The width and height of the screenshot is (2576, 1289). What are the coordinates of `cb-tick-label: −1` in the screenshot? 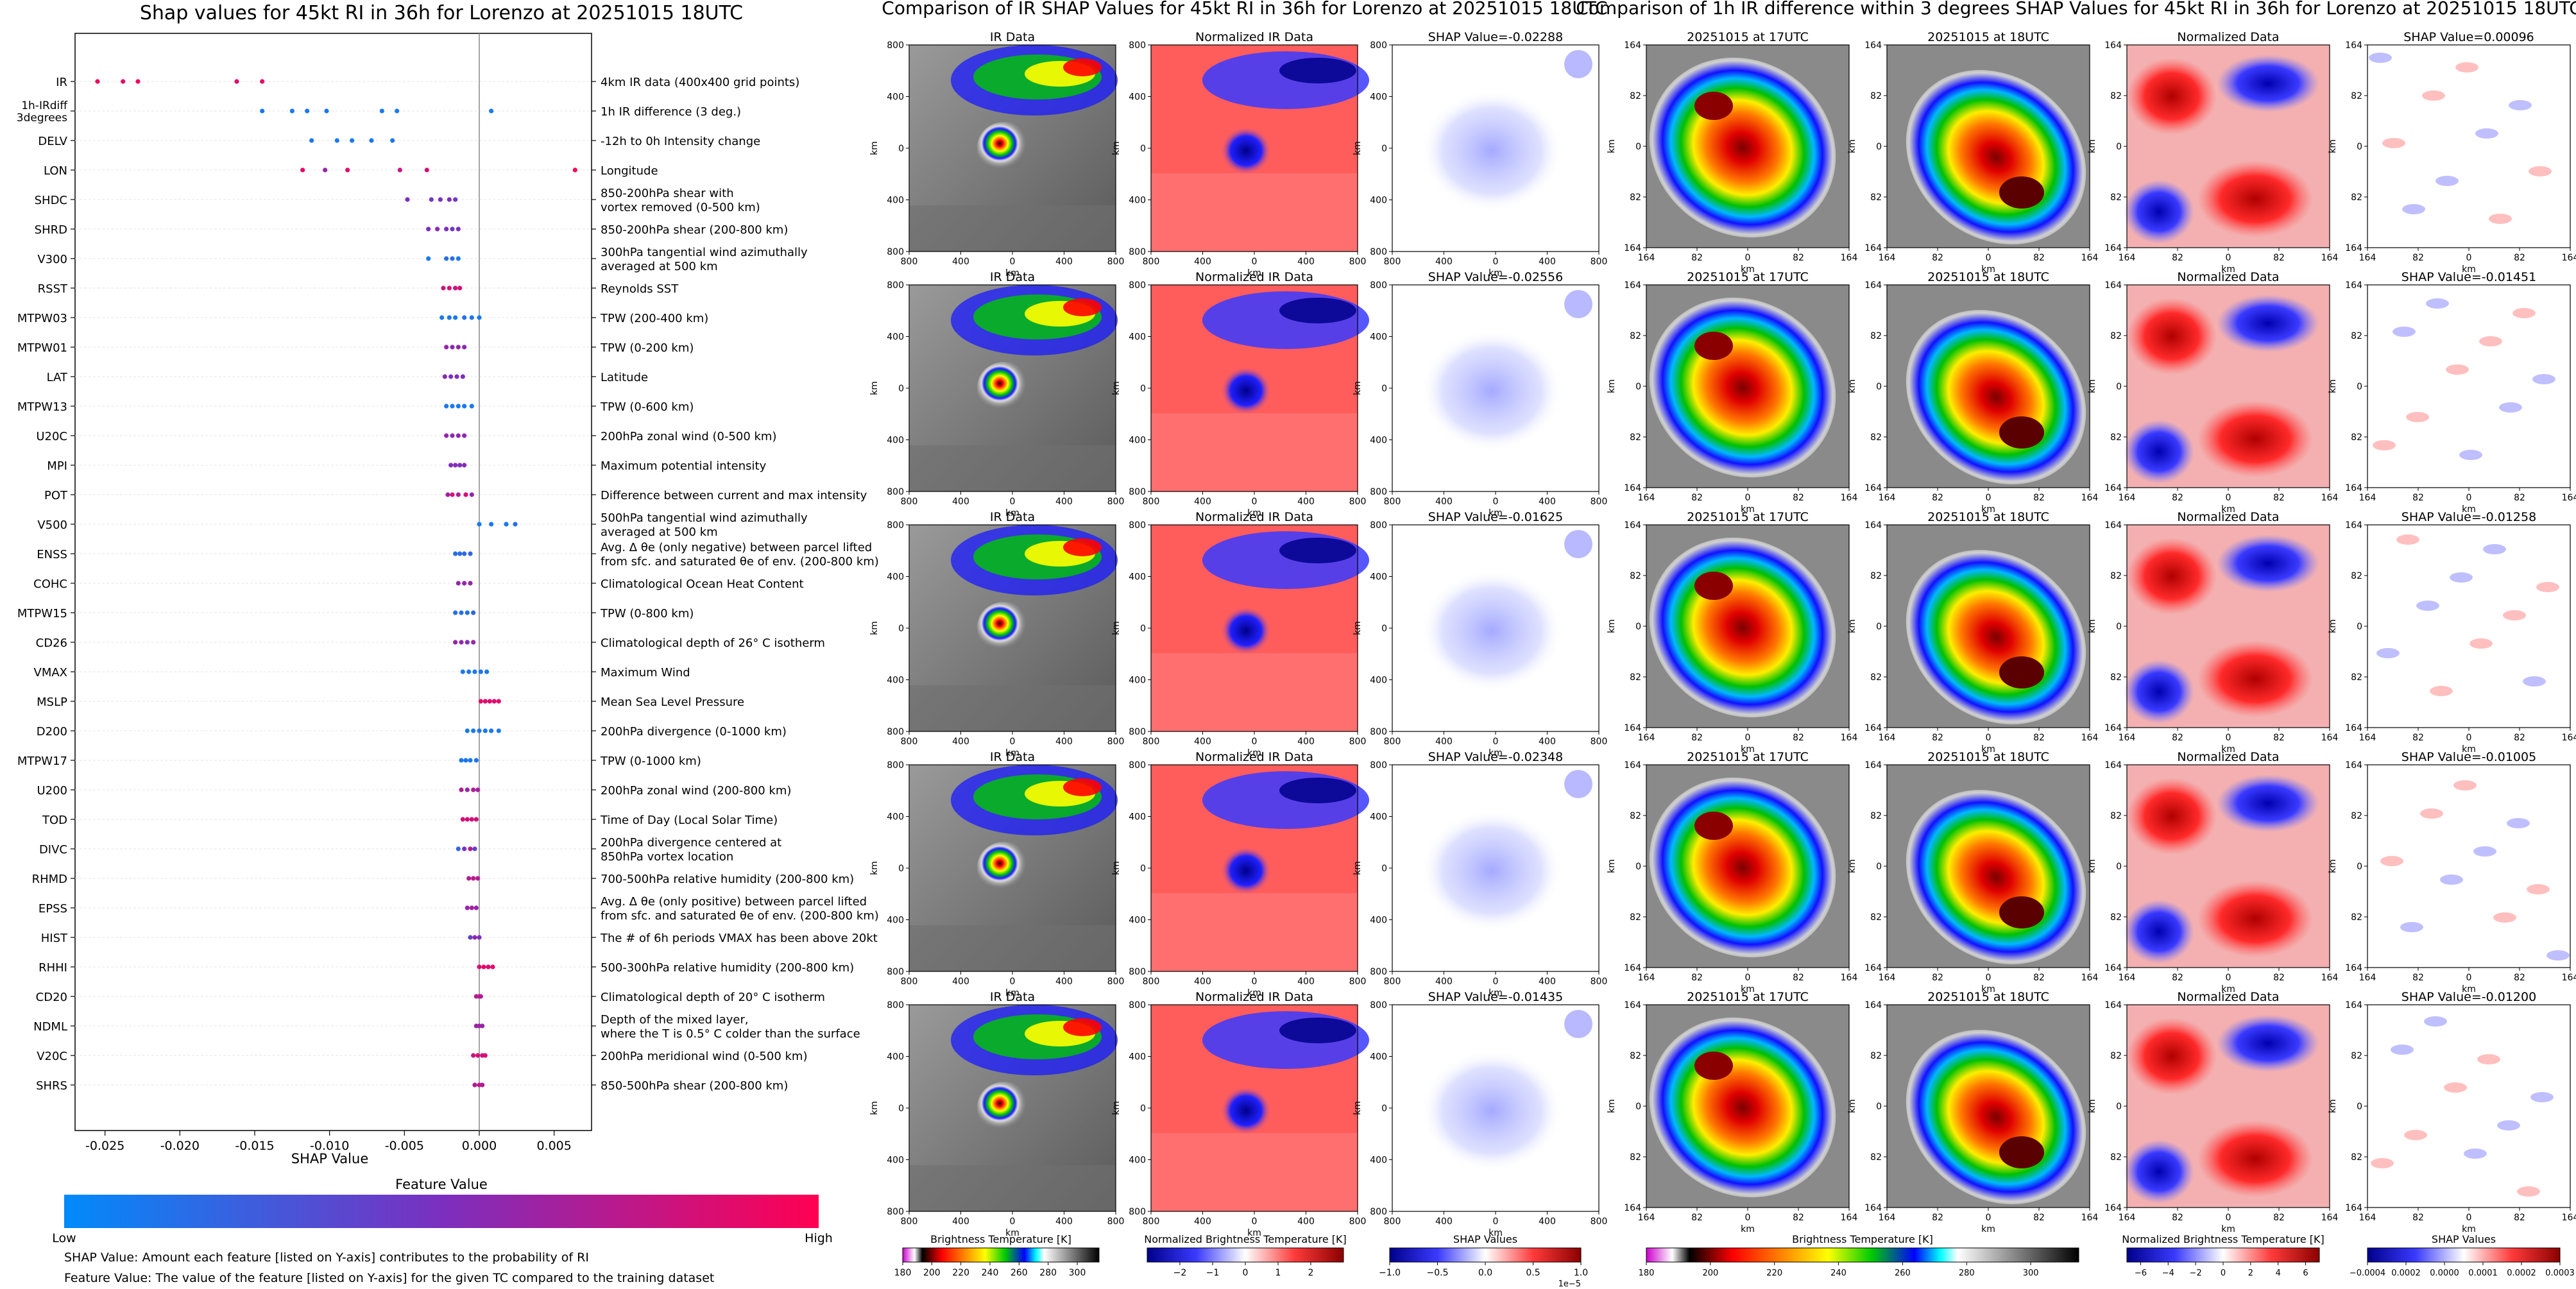 It's located at (1213, 1273).